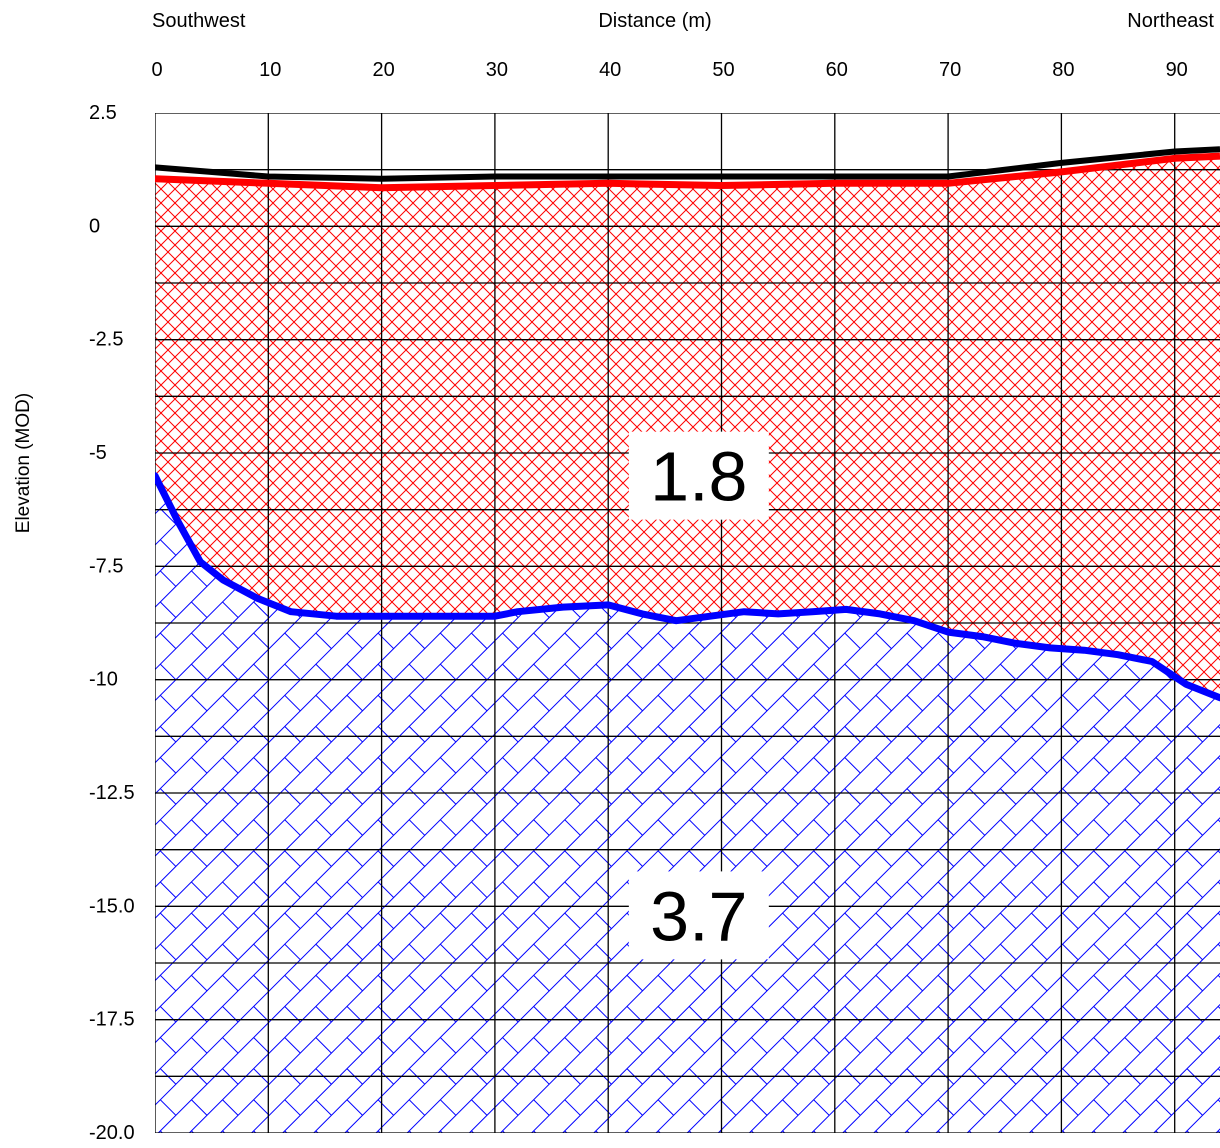 The height and width of the screenshot is (1148, 1220). What do you see at coordinates (687, 164) in the screenshot?
I see `ground-surface-line` at bounding box center [687, 164].